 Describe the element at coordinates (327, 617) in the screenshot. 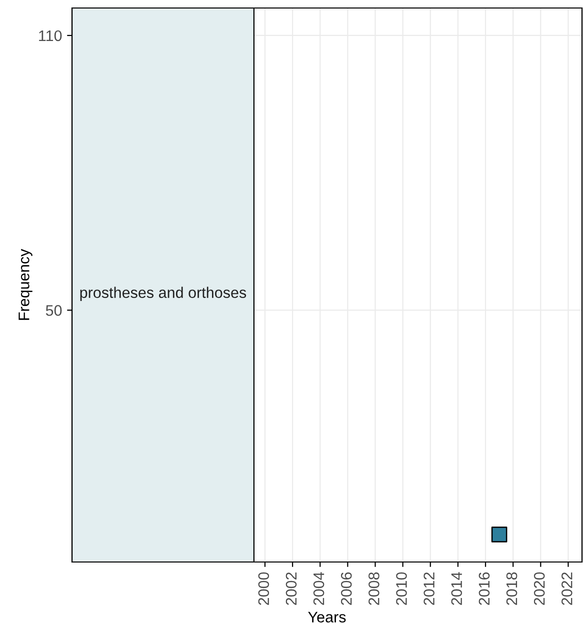

I see `x-axis-title: Years` at that location.